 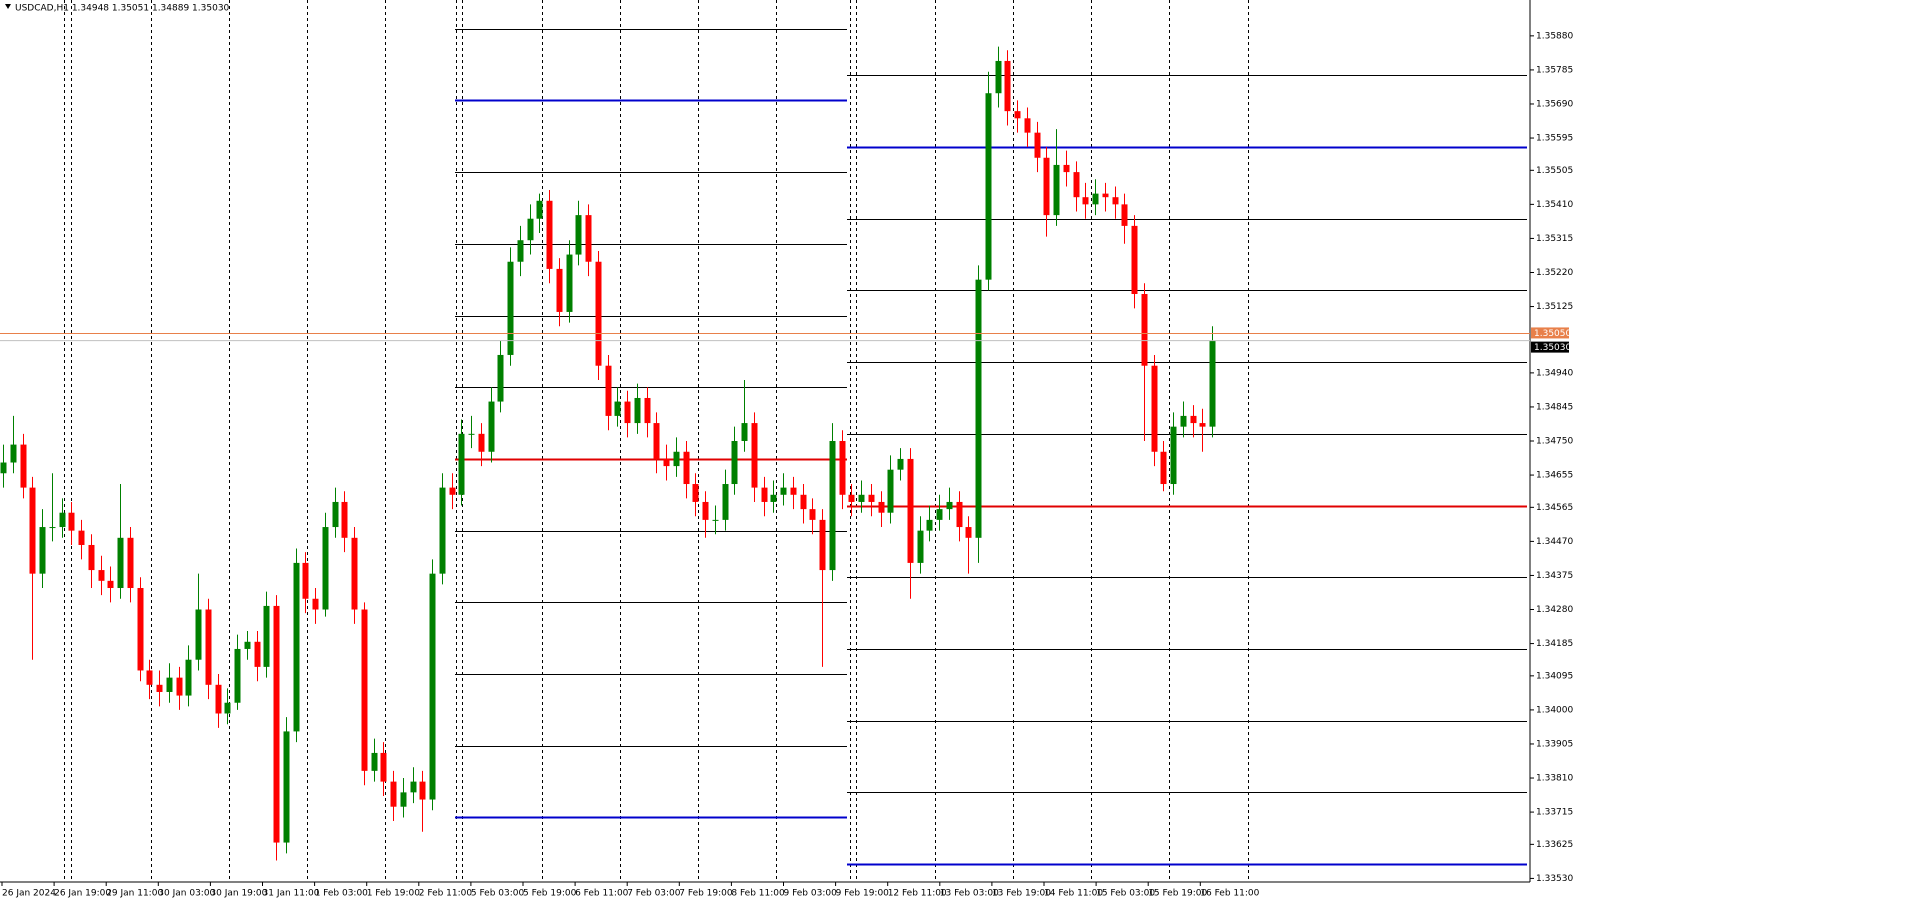 I want to click on x-tick-label: 2 Feb 11:00, so click(x=446, y=894).